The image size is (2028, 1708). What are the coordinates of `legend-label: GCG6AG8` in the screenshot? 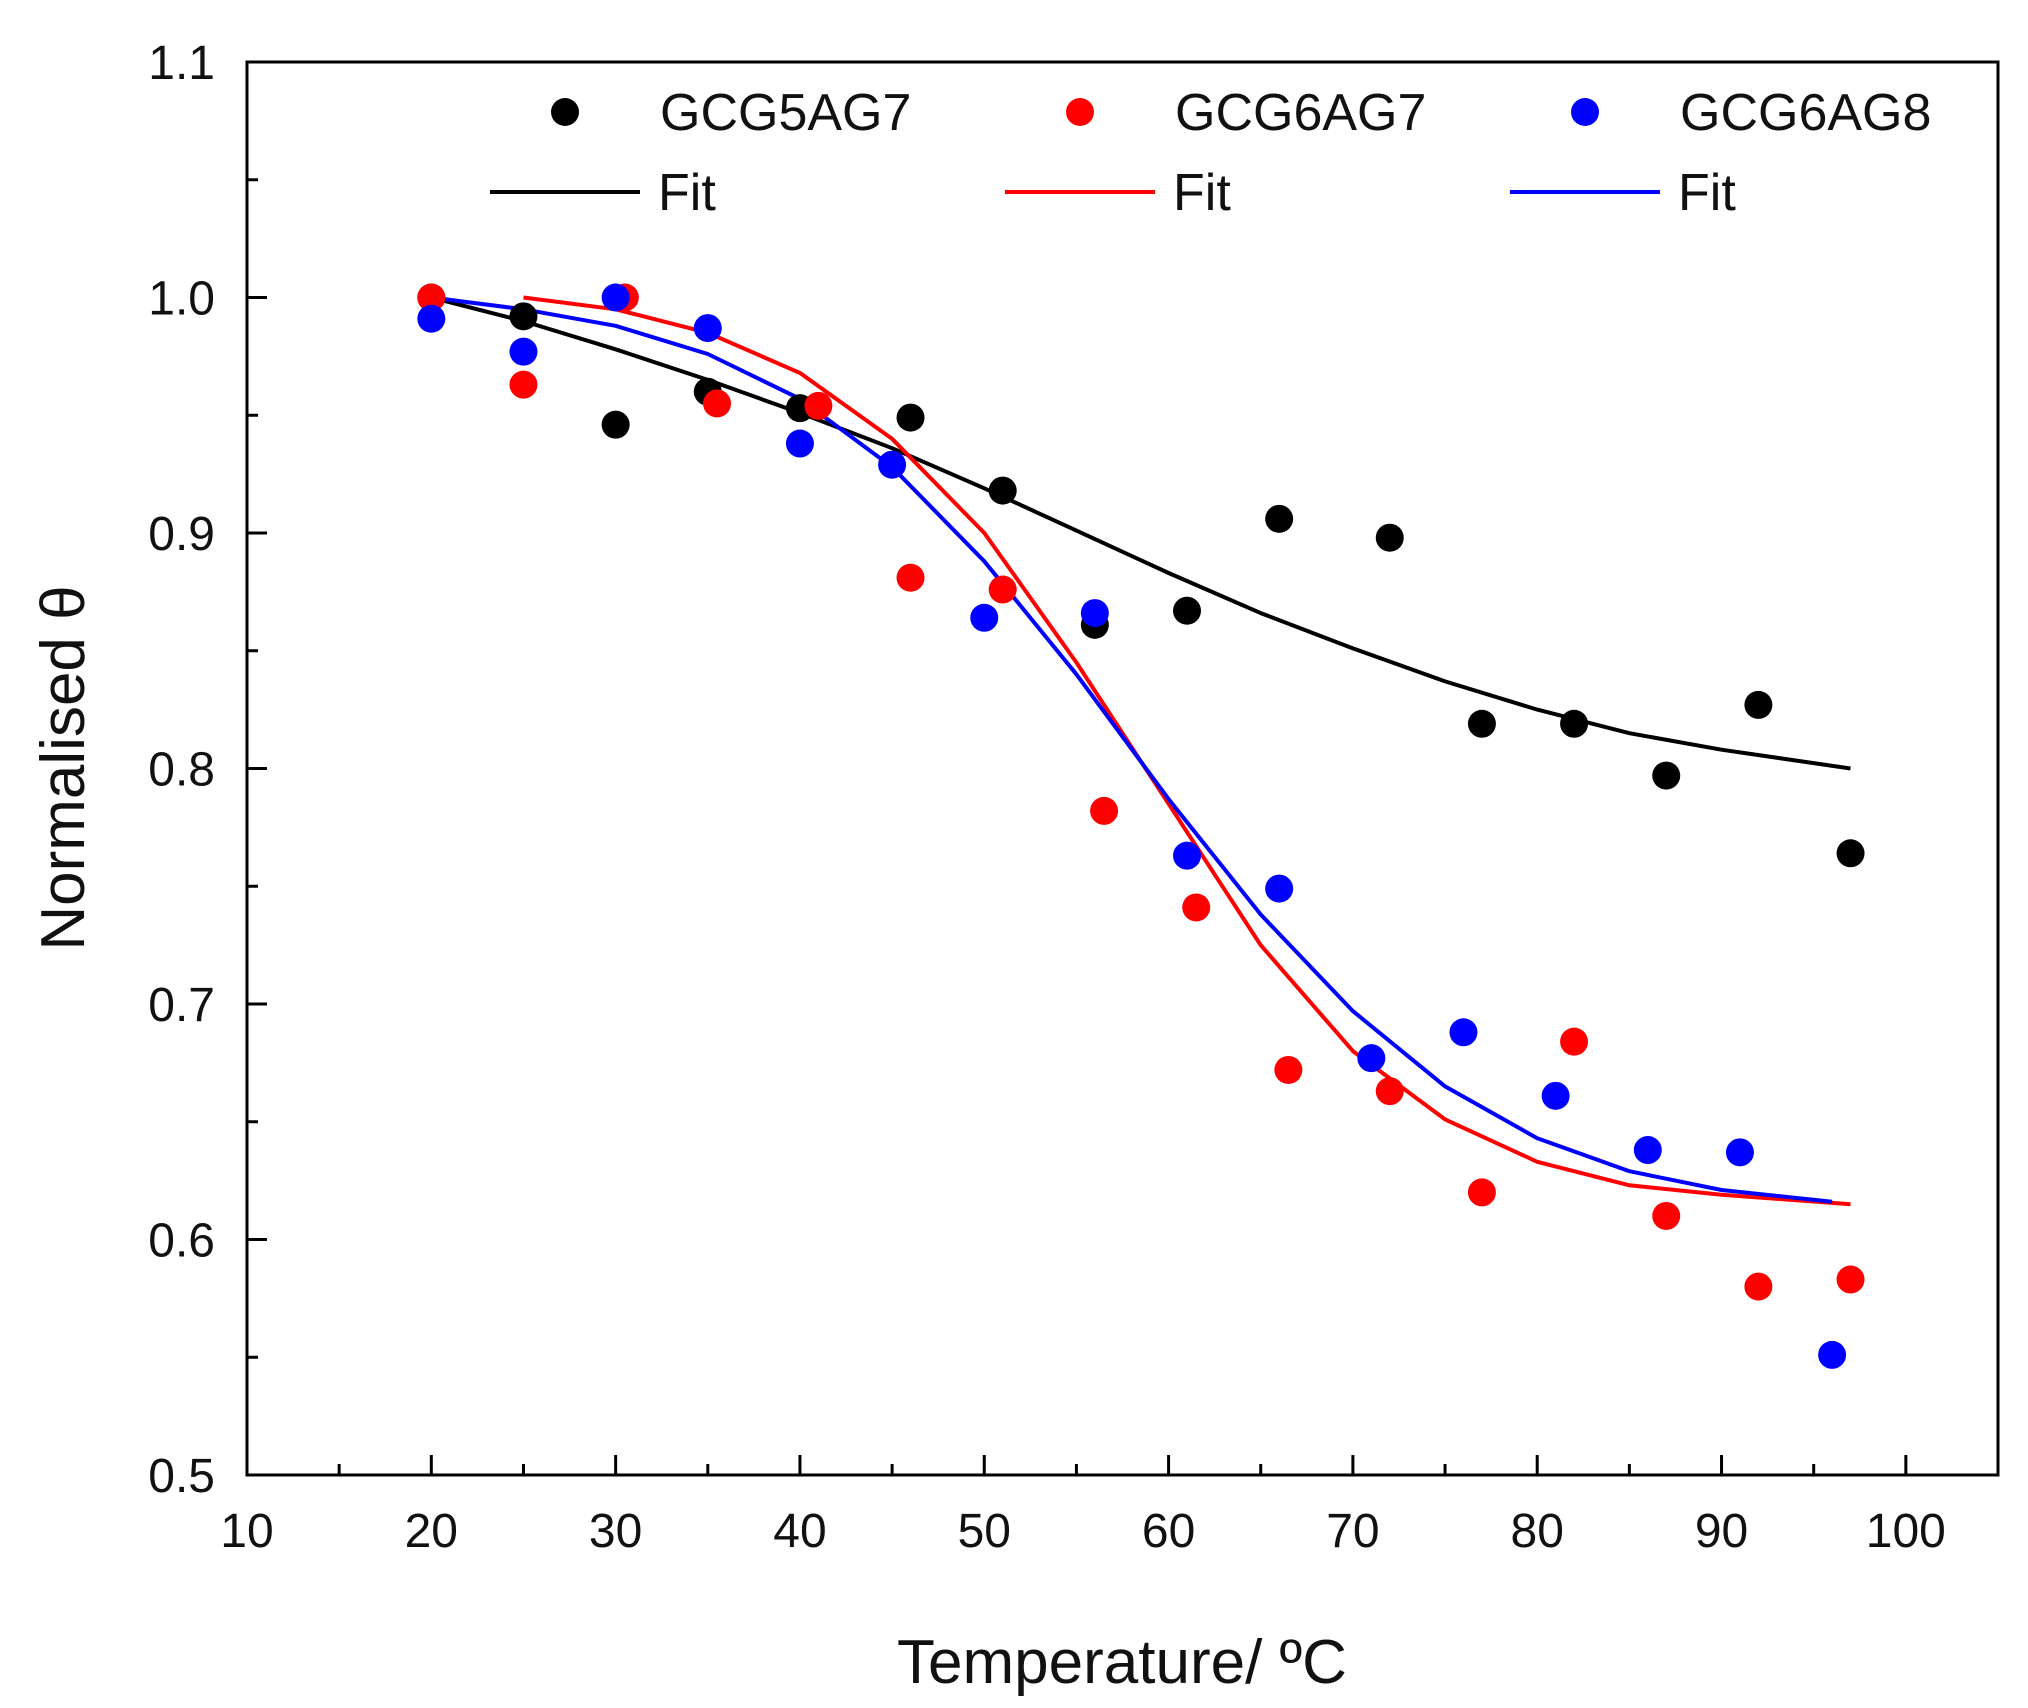 It's located at (1805, 113).